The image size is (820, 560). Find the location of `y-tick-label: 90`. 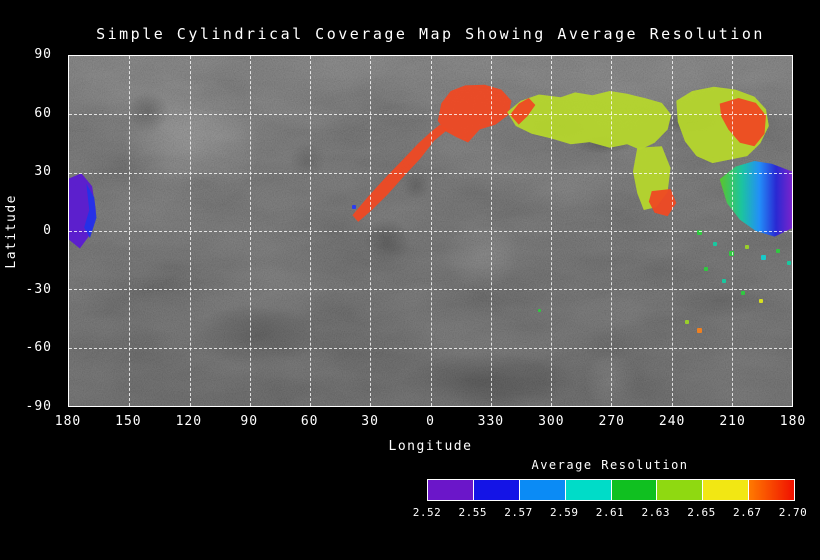

y-tick-label: 90 is located at coordinates (43, 54).